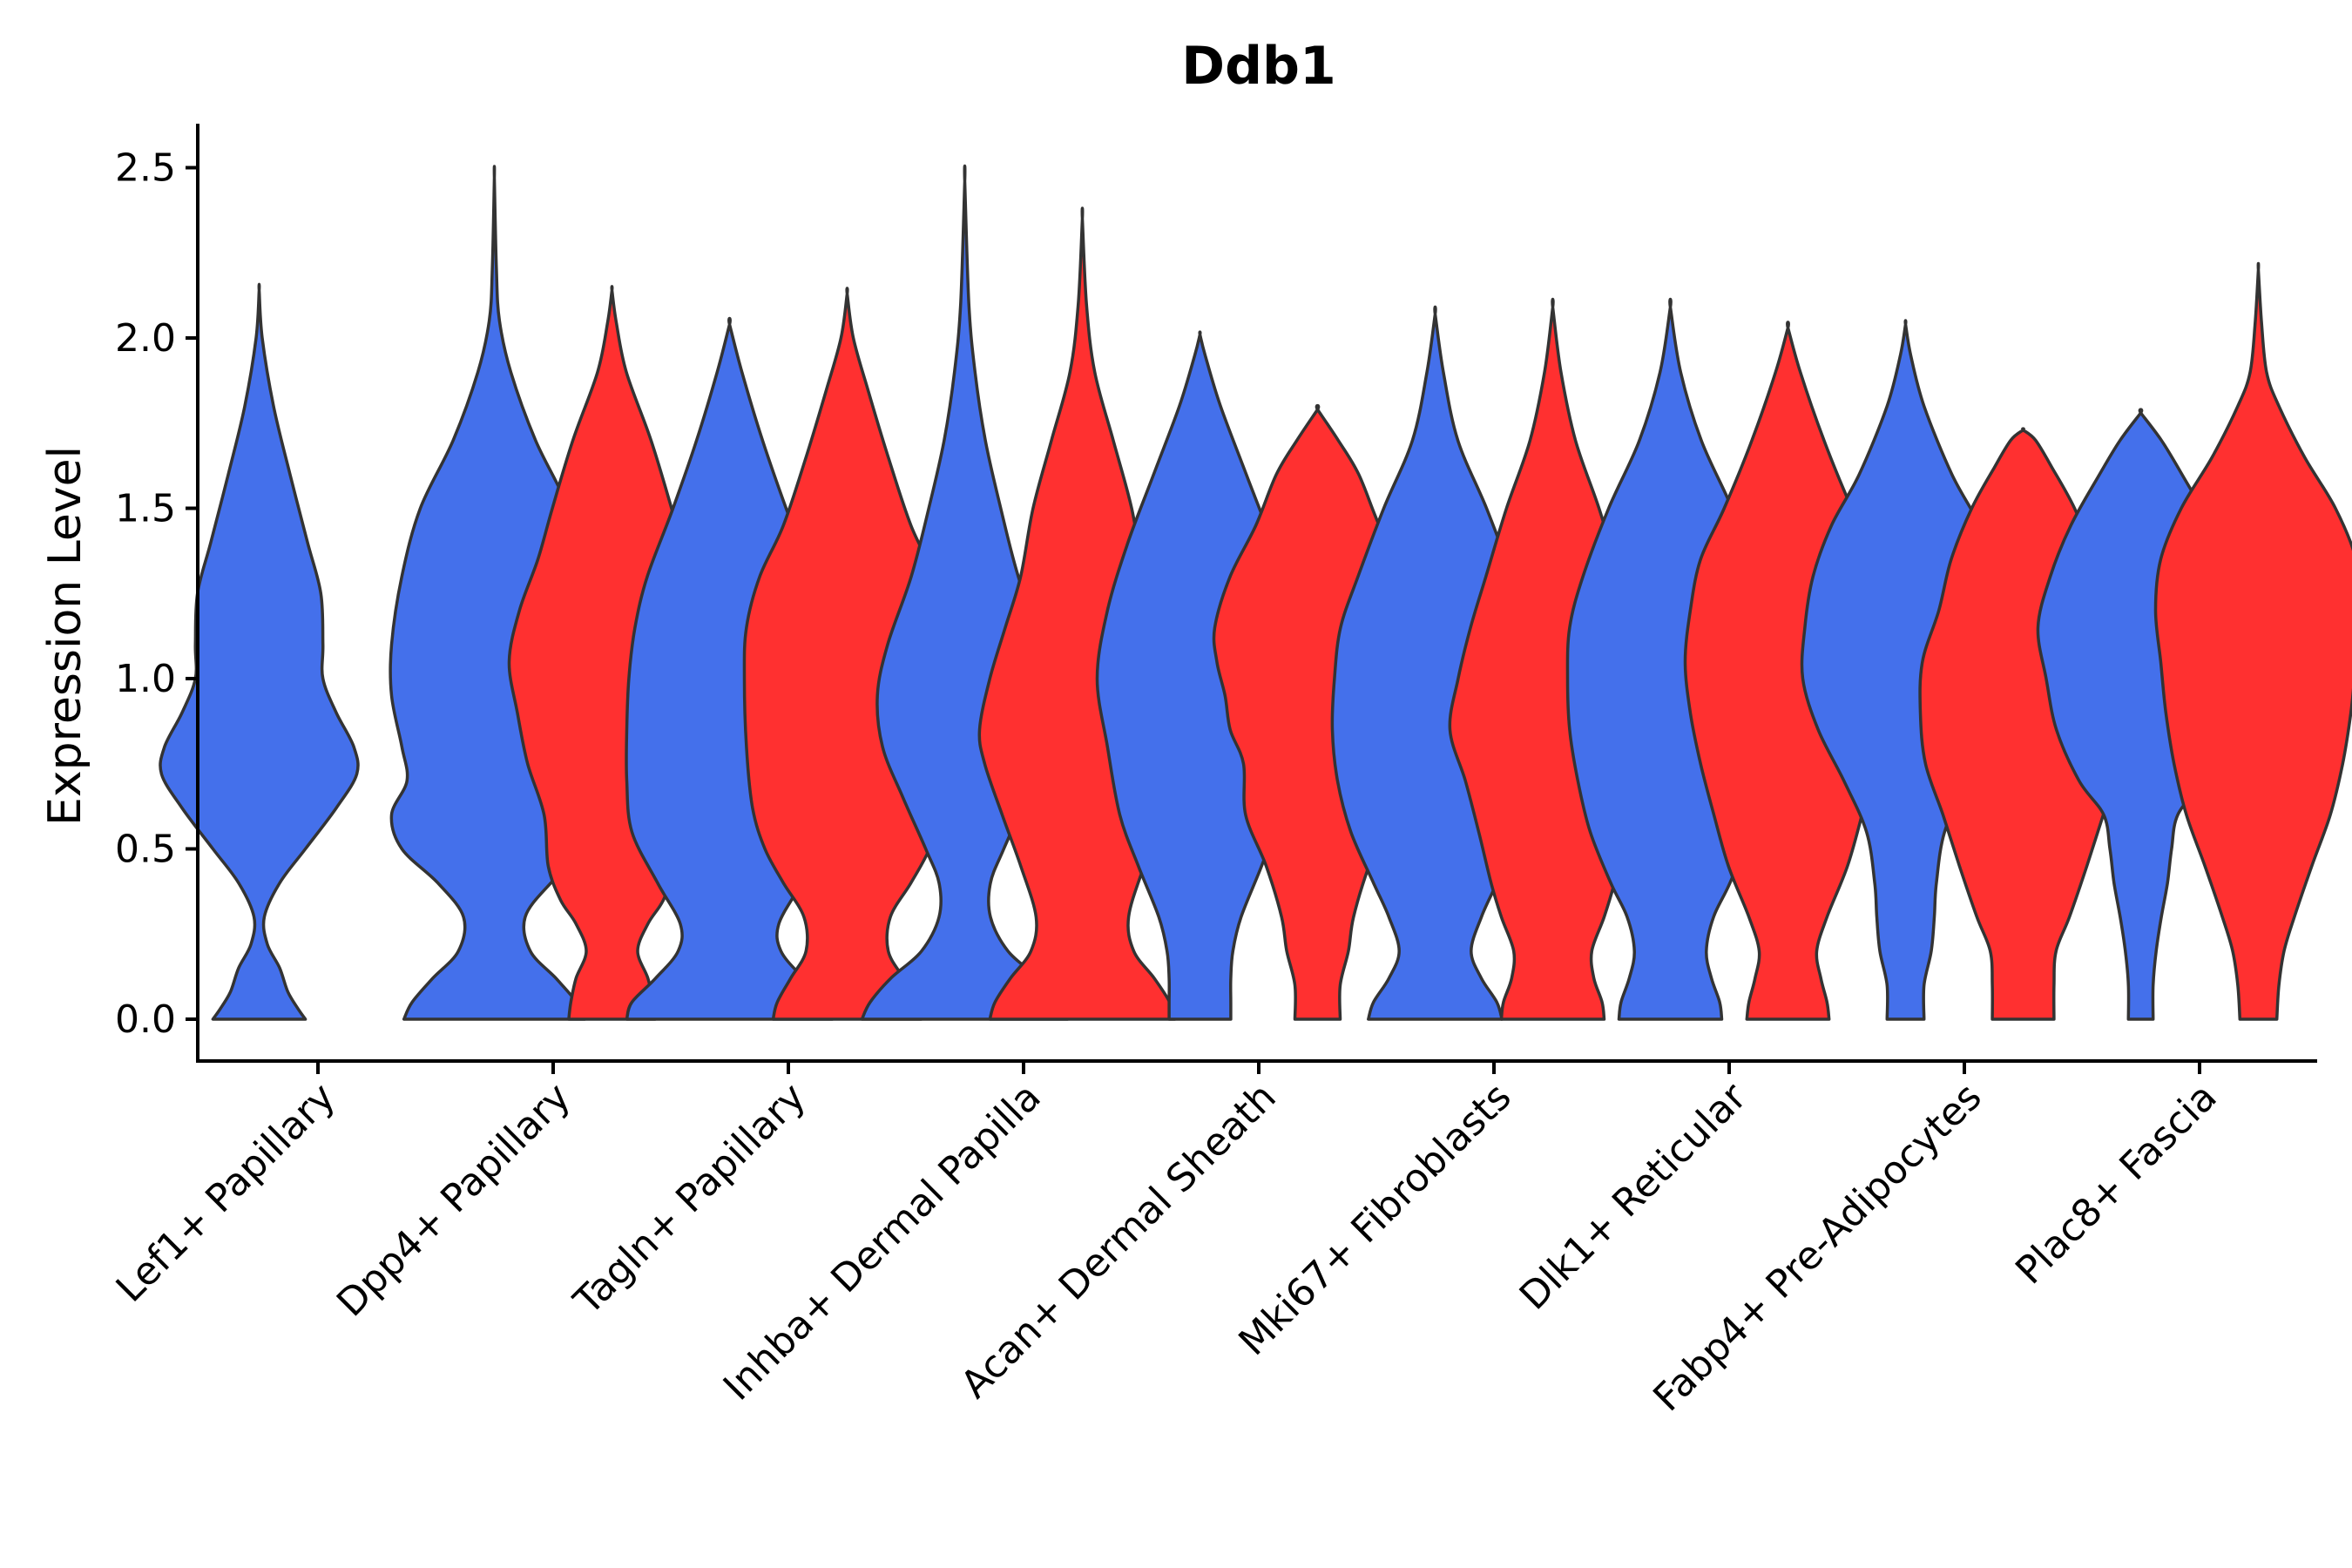  What do you see at coordinates (1258, 66) in the screenshot?
I see `chart-title: Ddb1` at bounding box center [1258, 66].